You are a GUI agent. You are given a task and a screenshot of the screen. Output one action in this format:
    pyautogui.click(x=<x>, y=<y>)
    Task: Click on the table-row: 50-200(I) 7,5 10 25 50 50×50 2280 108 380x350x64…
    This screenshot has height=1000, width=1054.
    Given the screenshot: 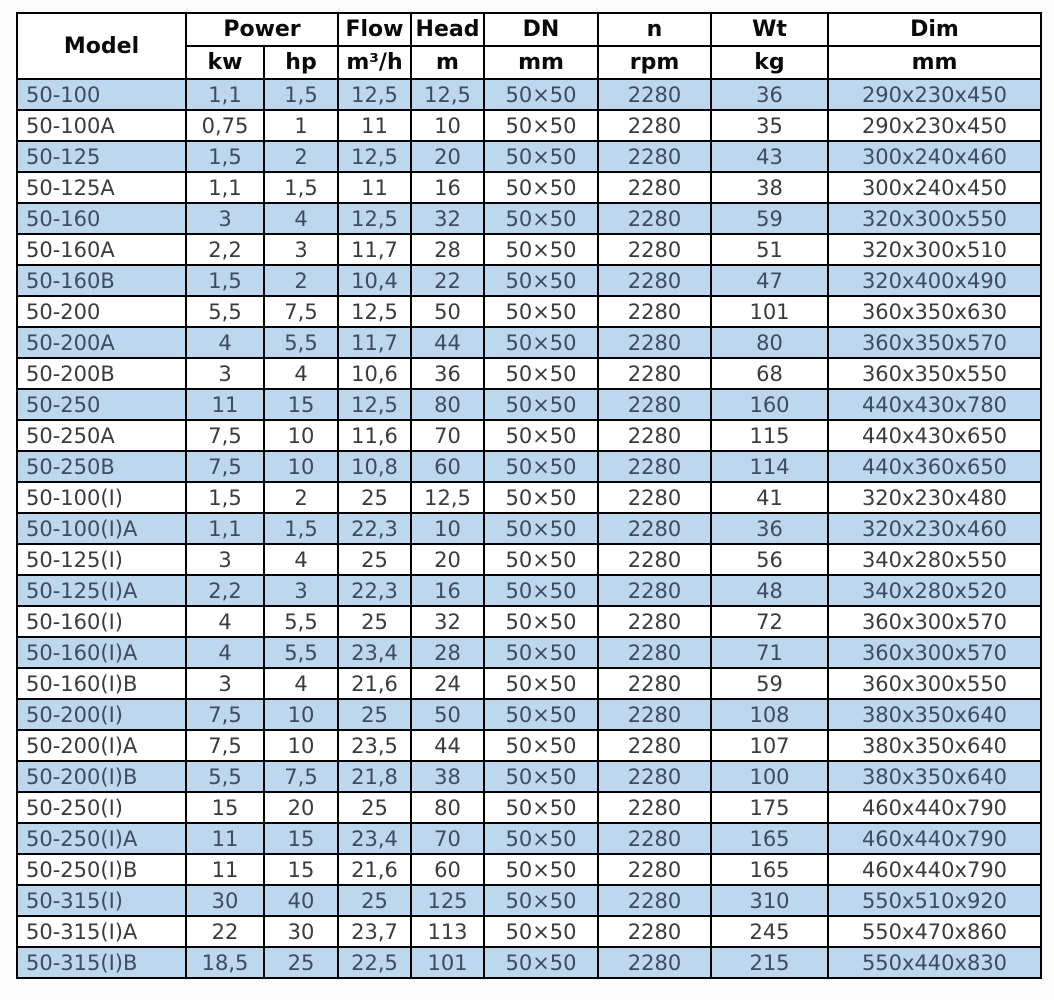 What is the action you would take?
    pyautogui.click(x=529, y=714)
    